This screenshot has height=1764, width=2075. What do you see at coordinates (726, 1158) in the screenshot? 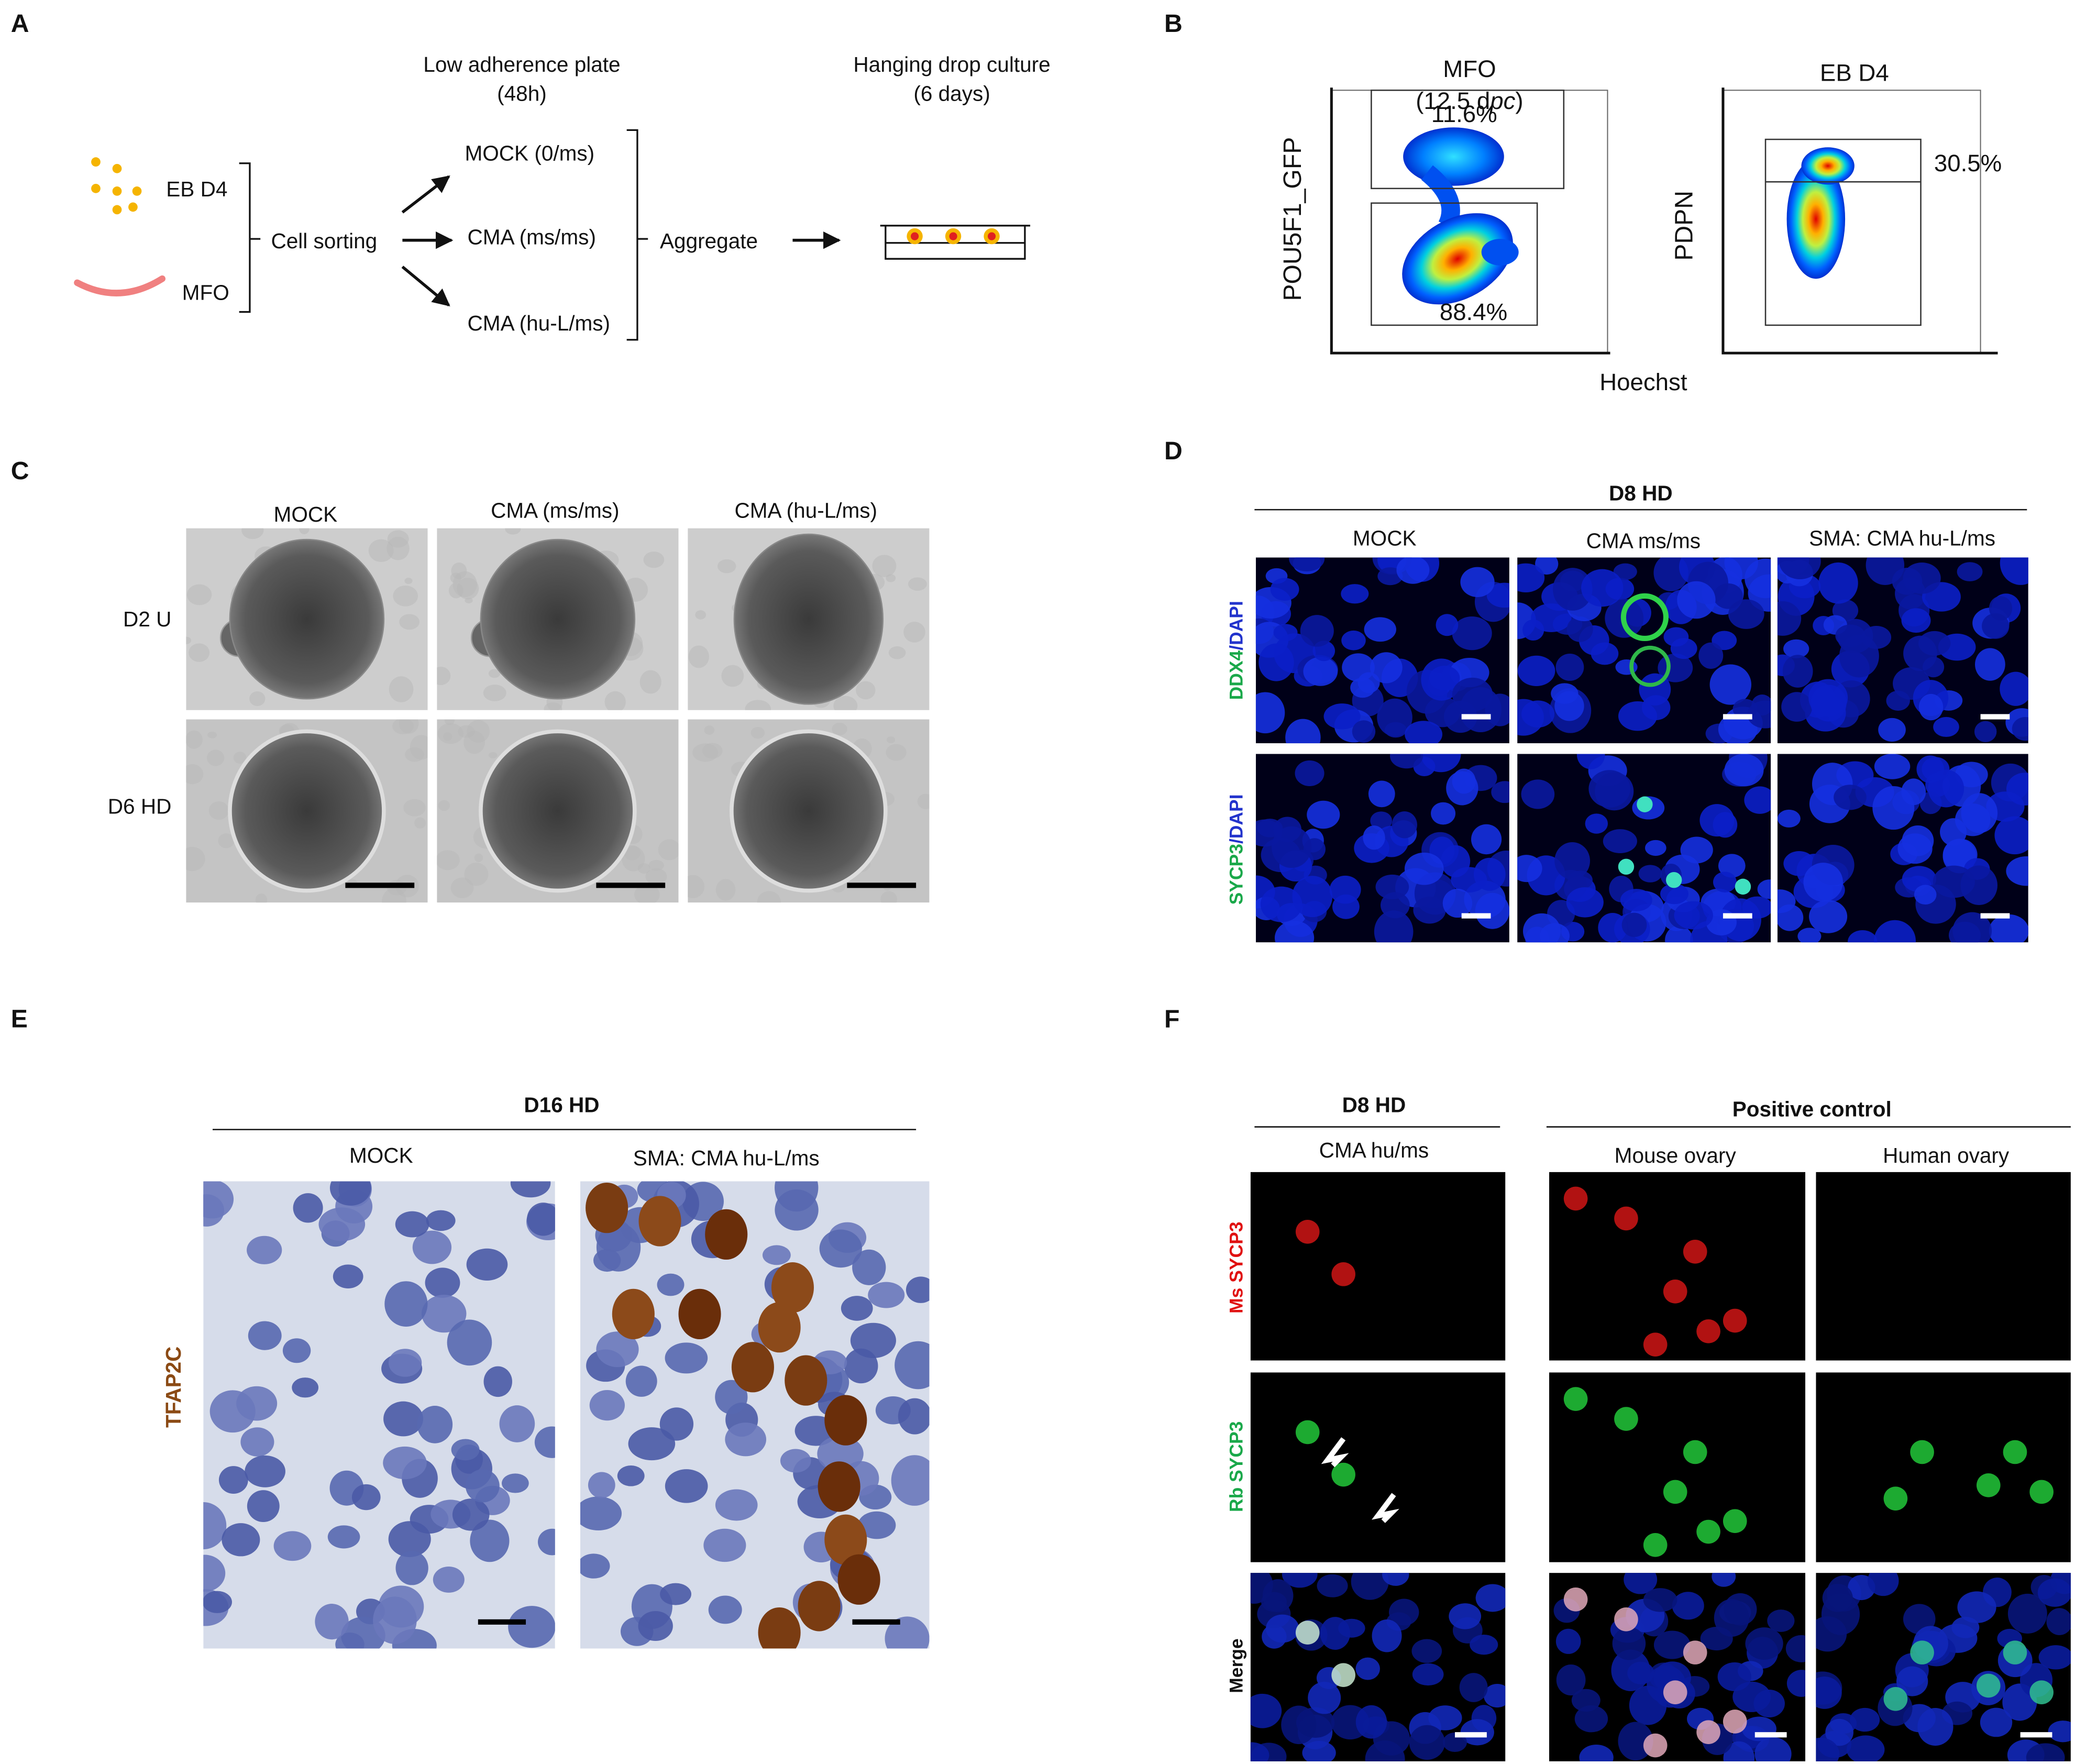
I see `column-label: SMA: CMA hu-L/ms` at bounding box center [726, 1158].